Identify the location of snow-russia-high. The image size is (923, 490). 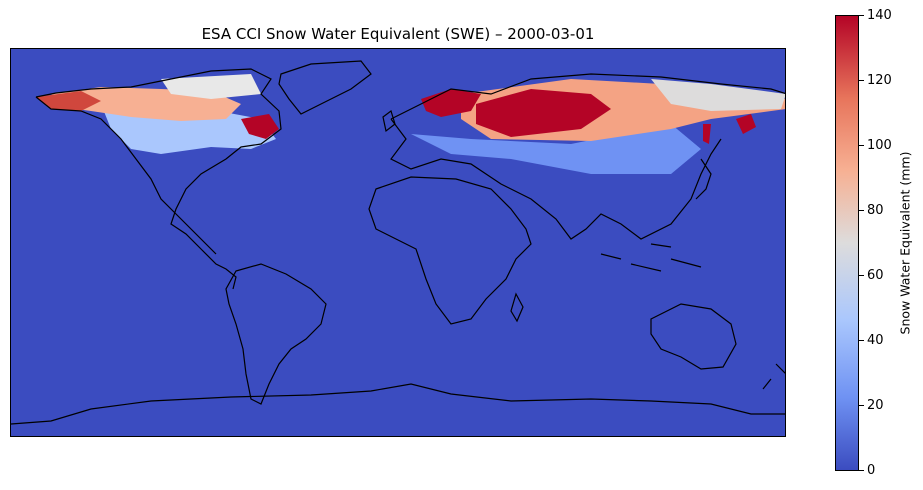
(543, 113).